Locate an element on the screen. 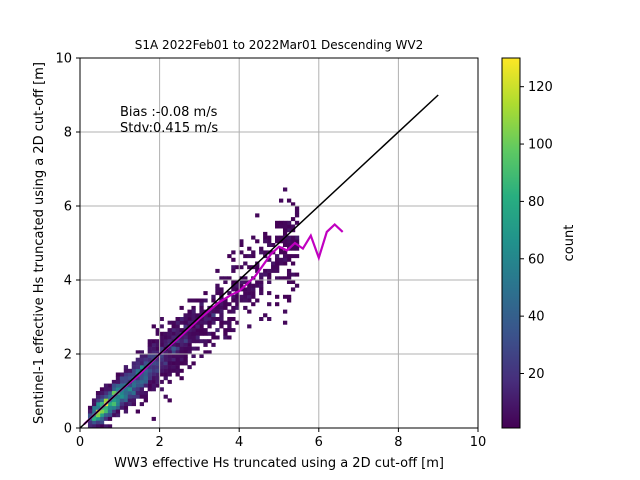  colorbar-ticks: 20 40 60 80 100 120 is located at coordinates (536, 231).